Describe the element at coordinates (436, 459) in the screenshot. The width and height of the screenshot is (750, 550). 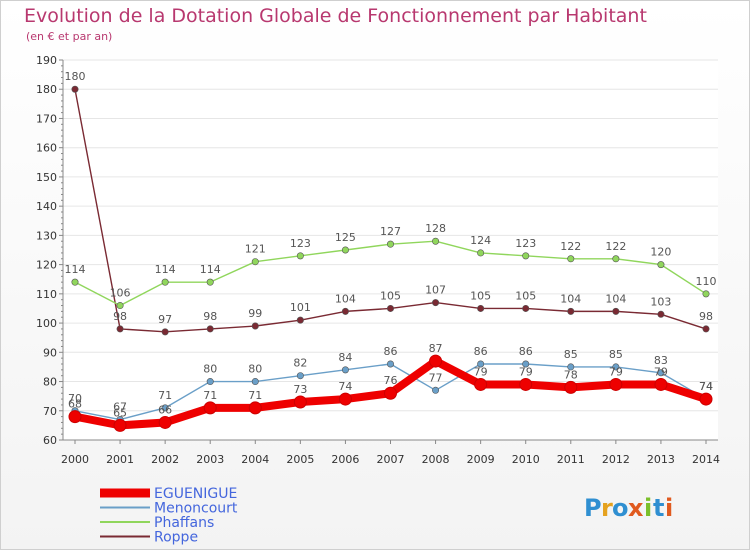
I see `x-tick-label: 2008` at that location.